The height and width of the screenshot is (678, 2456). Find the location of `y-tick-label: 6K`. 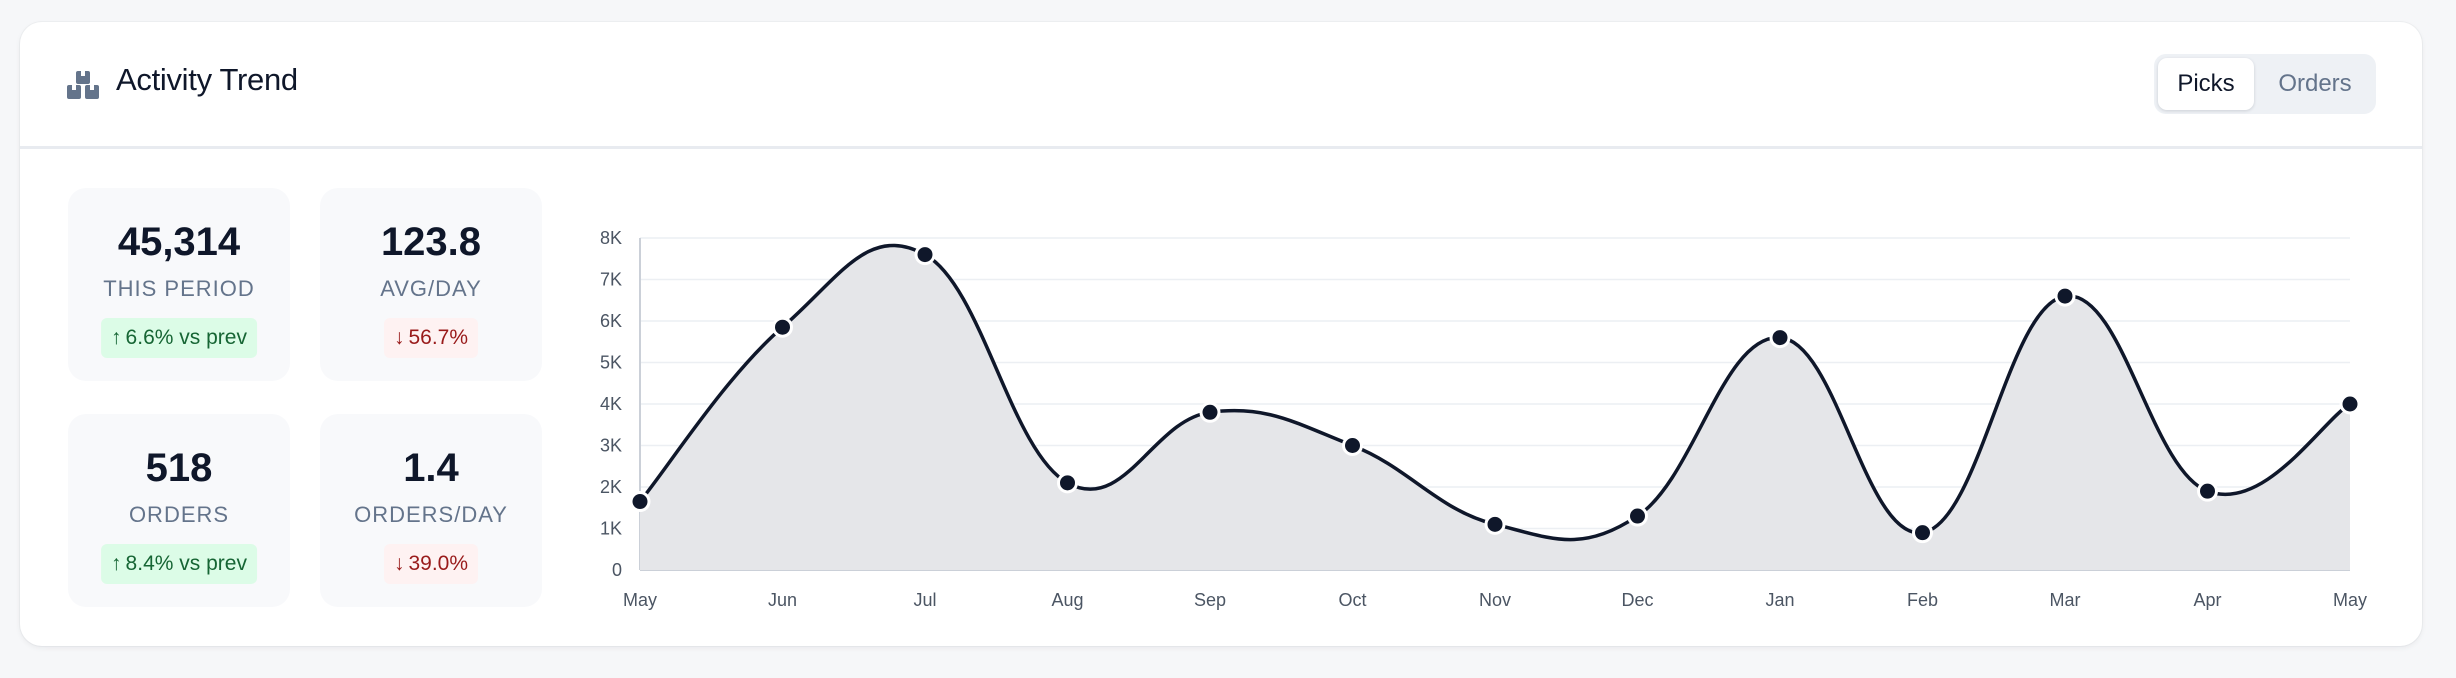

y-tick-label: 6K is located at coordinates (611, 321).